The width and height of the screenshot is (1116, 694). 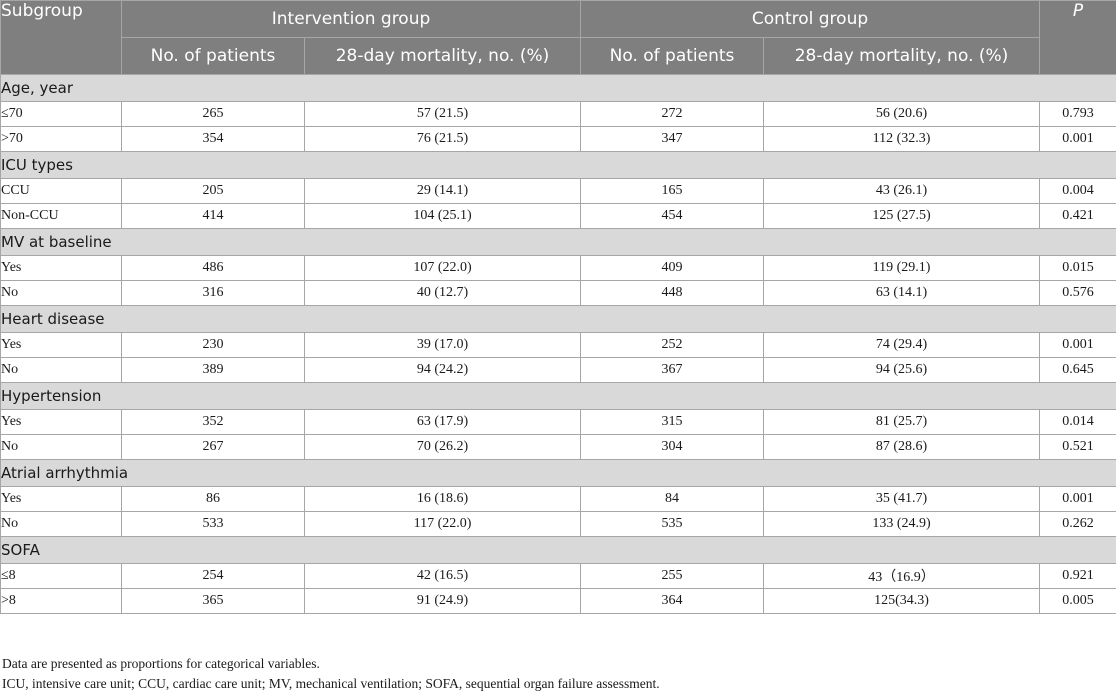 I want to click on control-mortality-cell: 133 (24.9), so click(x=902, y=524).